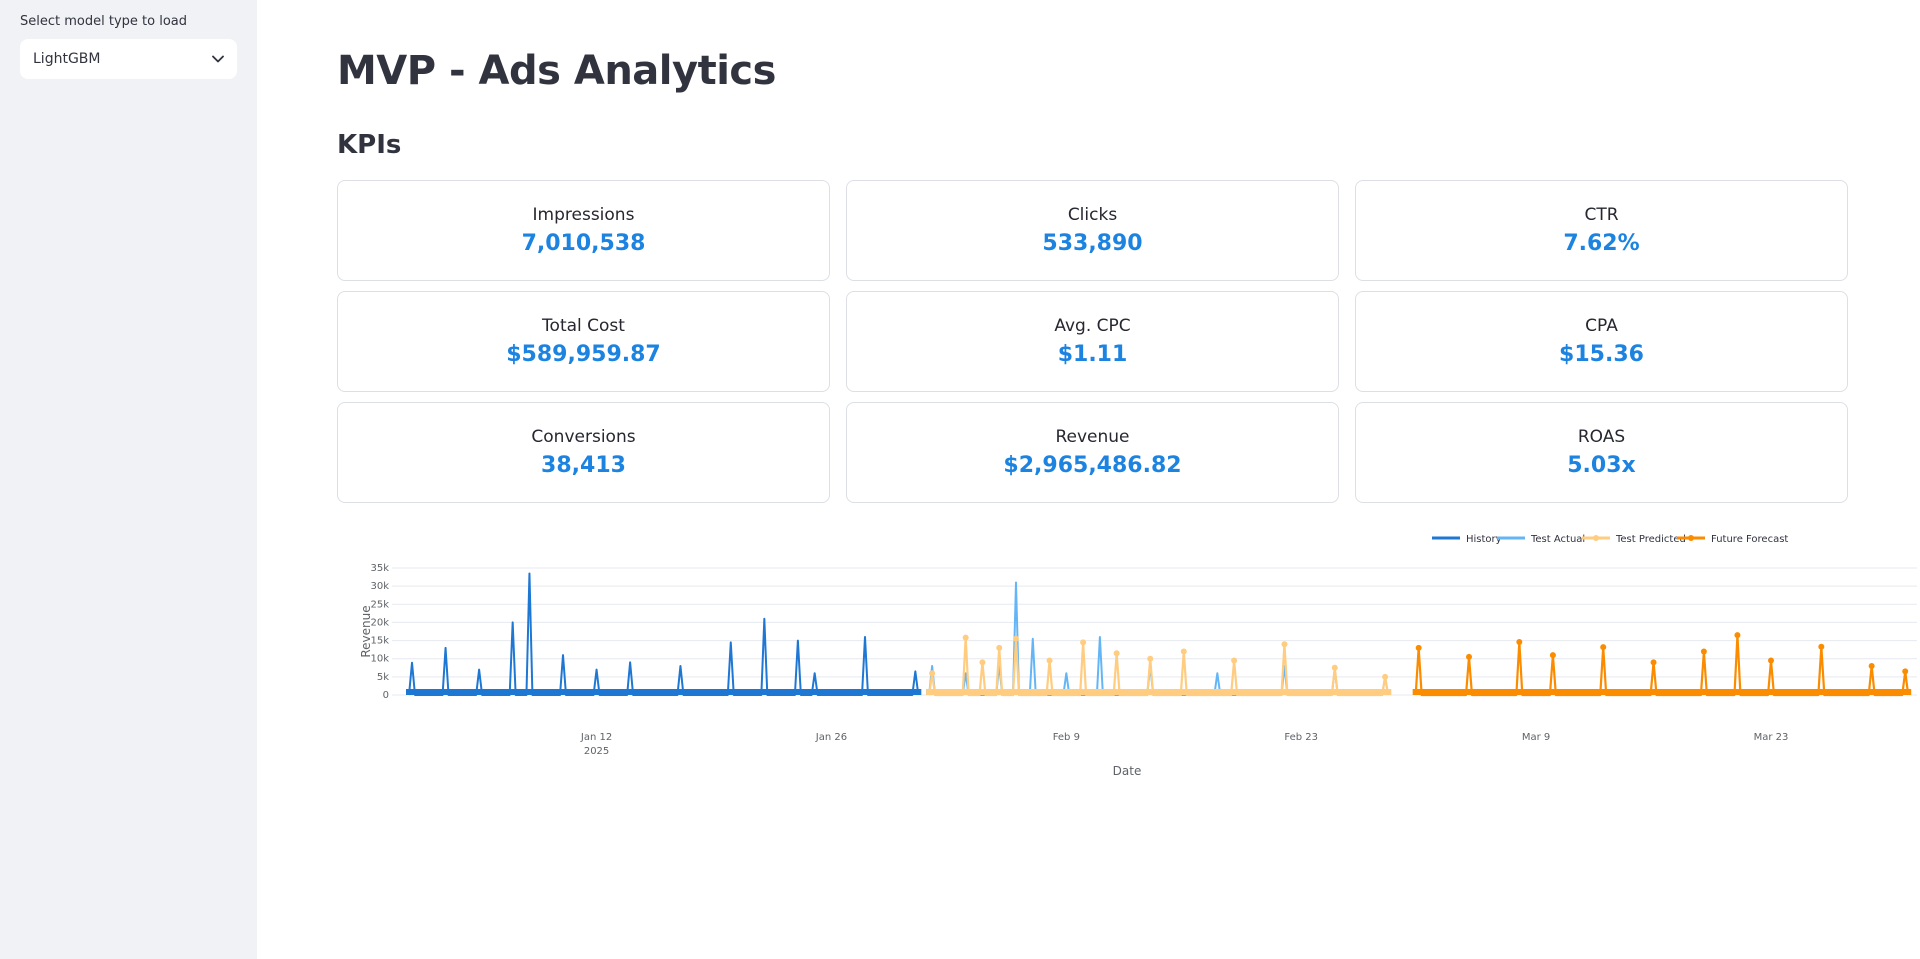  Describe the element at coordinates (596, 751) in the screenshot. I see `x-tick-year-label: 2025` at that location.